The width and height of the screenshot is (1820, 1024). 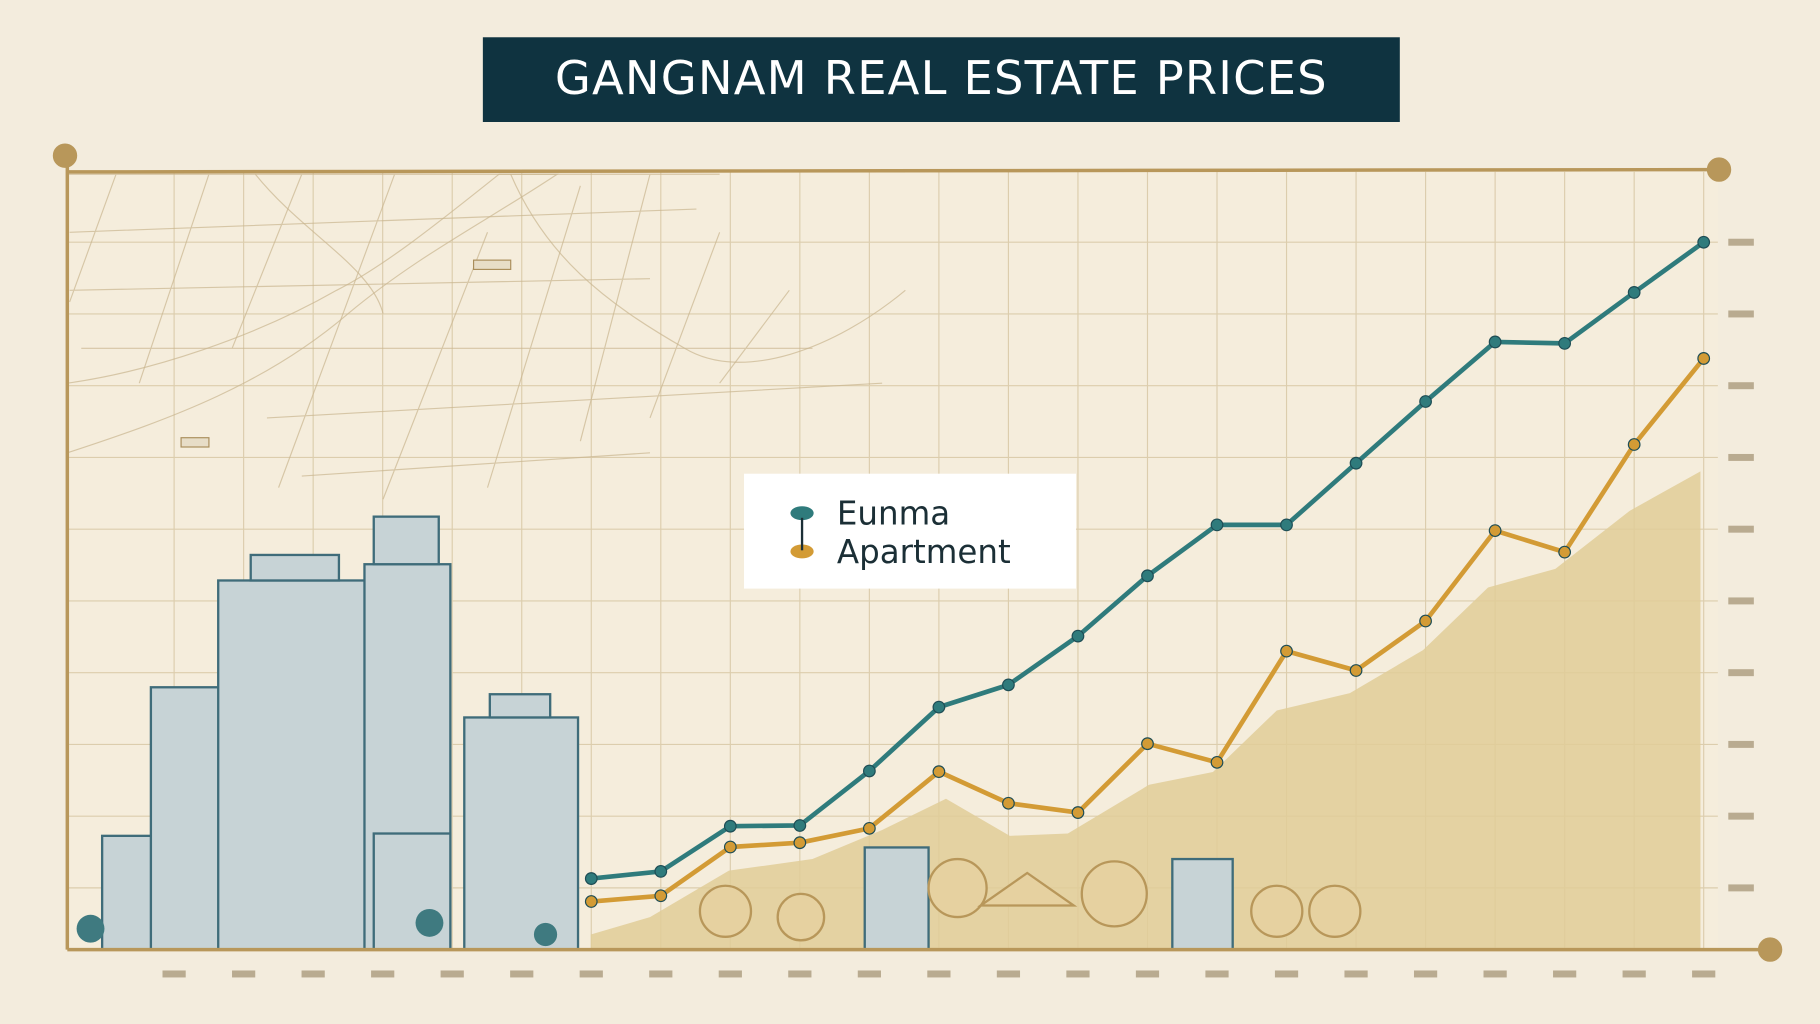 I want to click on map-illustration, so click(x=486, y=336).